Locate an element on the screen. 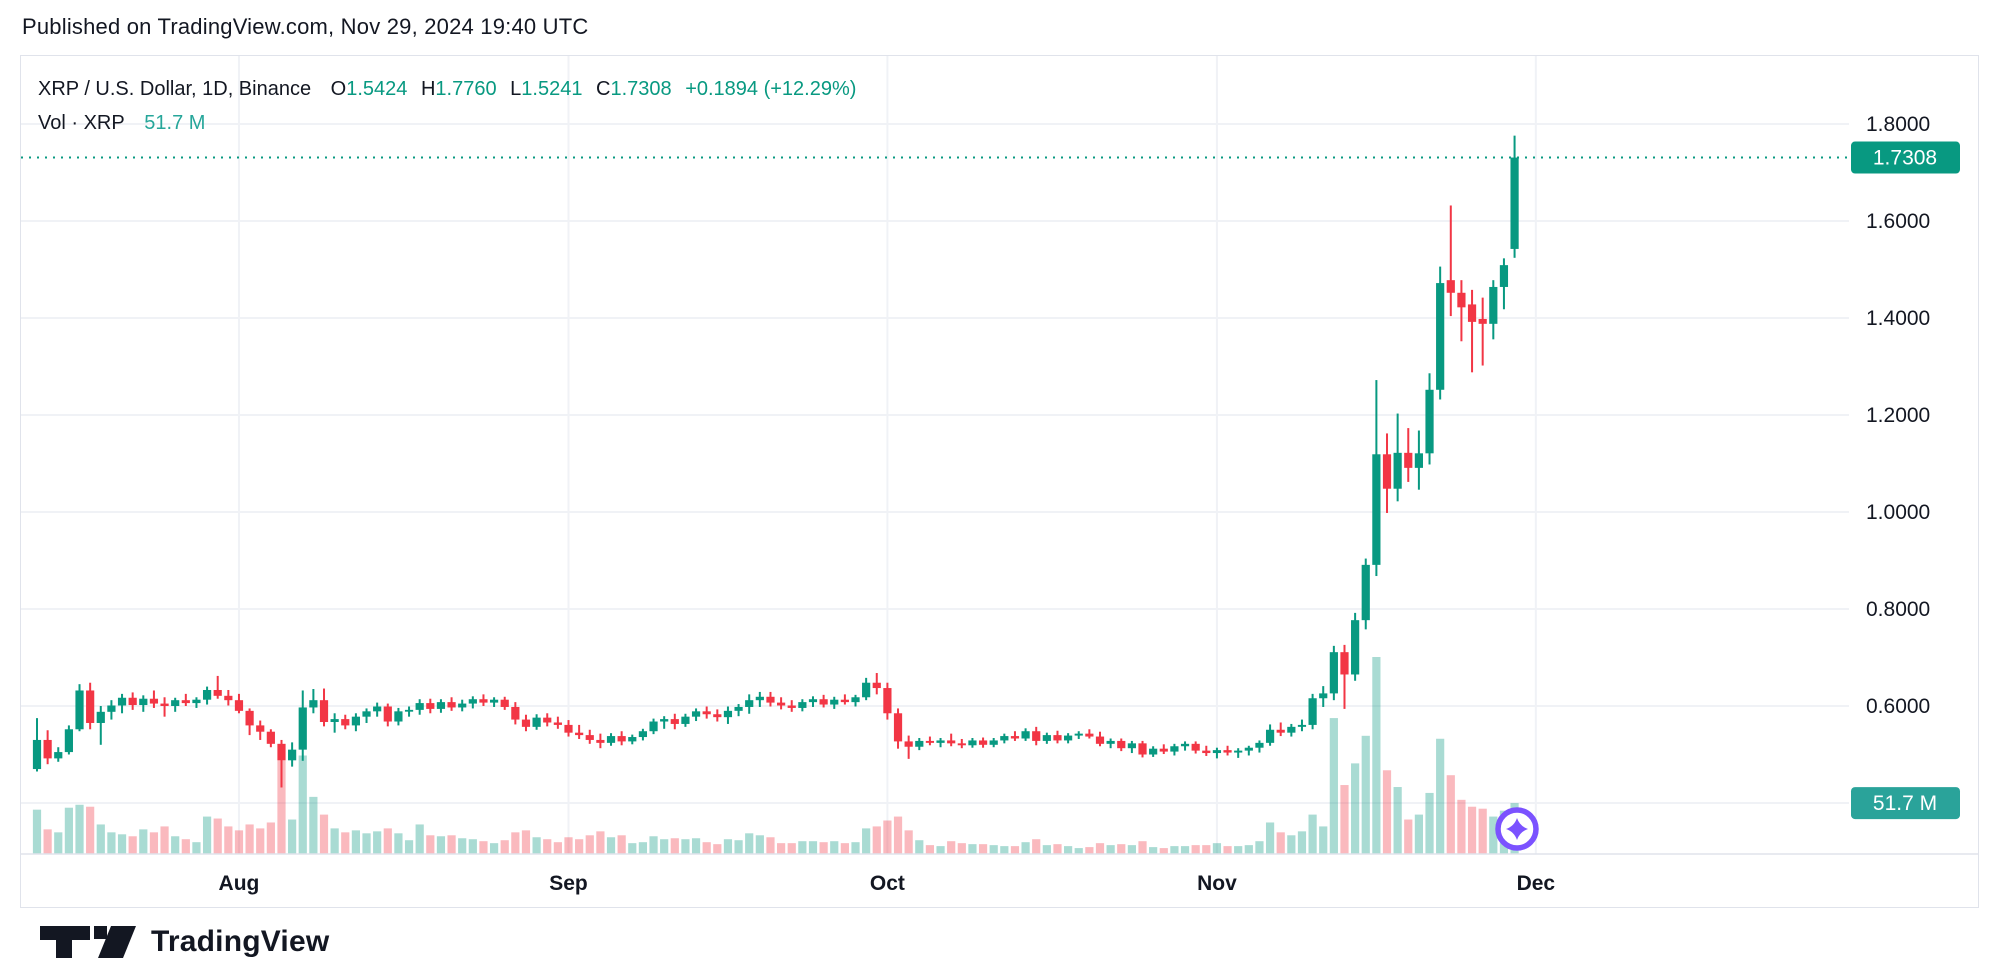  last-price-badge is located at coordinates (1905, 157).